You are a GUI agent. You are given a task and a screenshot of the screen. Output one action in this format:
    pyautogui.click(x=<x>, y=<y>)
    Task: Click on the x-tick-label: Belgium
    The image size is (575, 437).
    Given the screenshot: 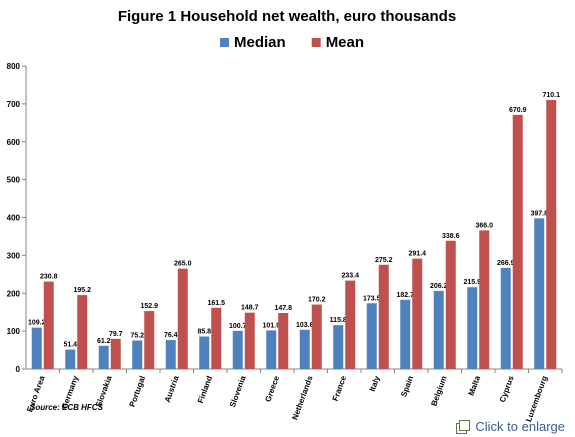 What is the action you would take?
    pyautogui.click(x=438, y=391)
    